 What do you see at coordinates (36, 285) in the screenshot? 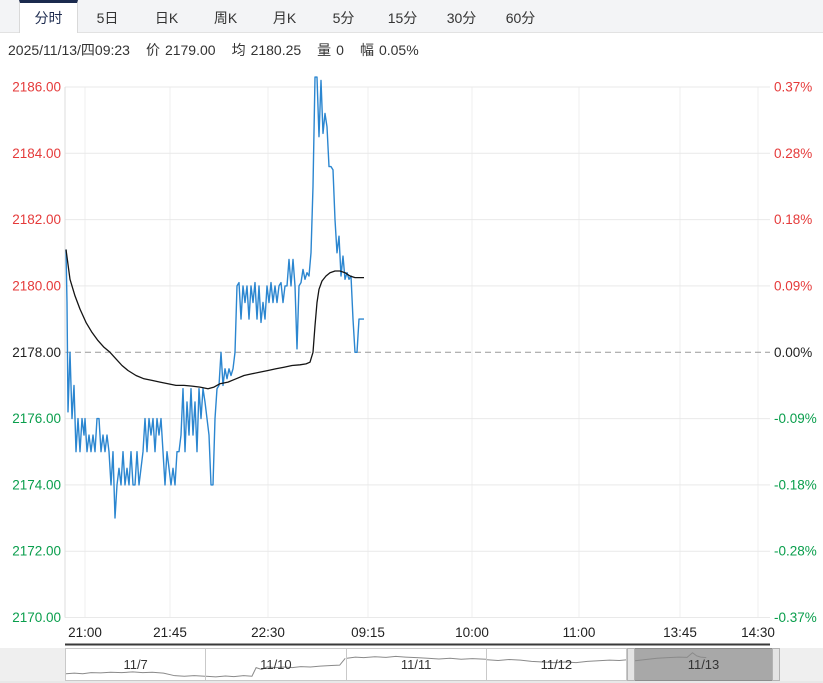
I see `y-axis-label-left: 2180.00` at bounding box center [36, 285].